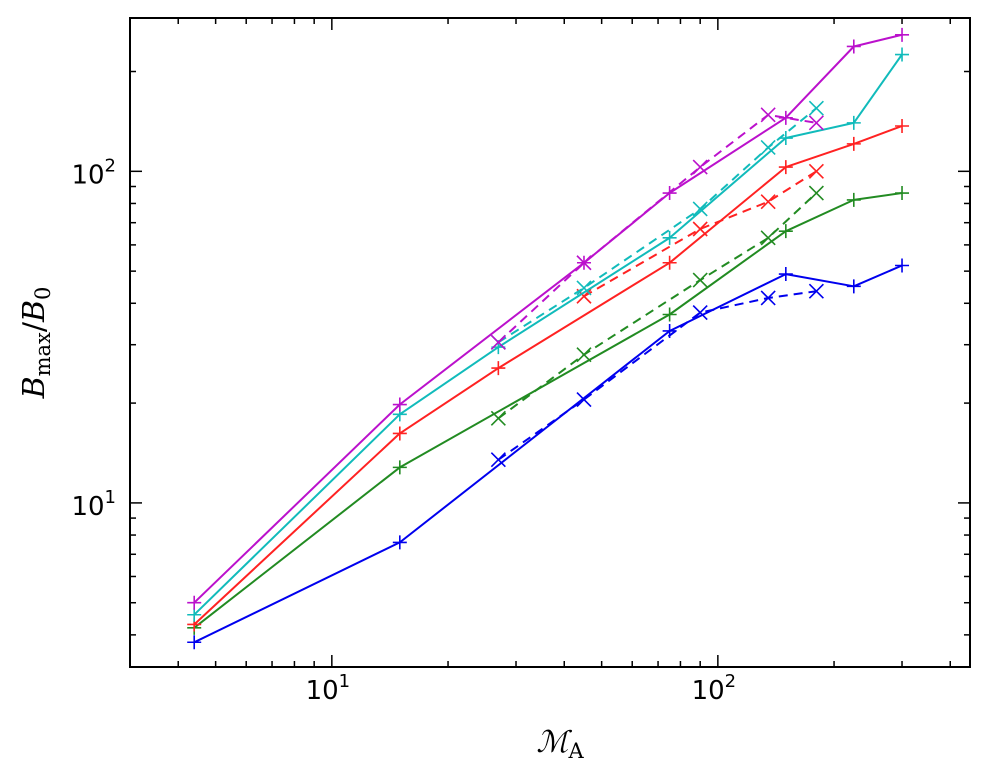 This screenshot has width=996, height=766. I want to click on y-axis-label: Bmax/B0, so click(36, 343).